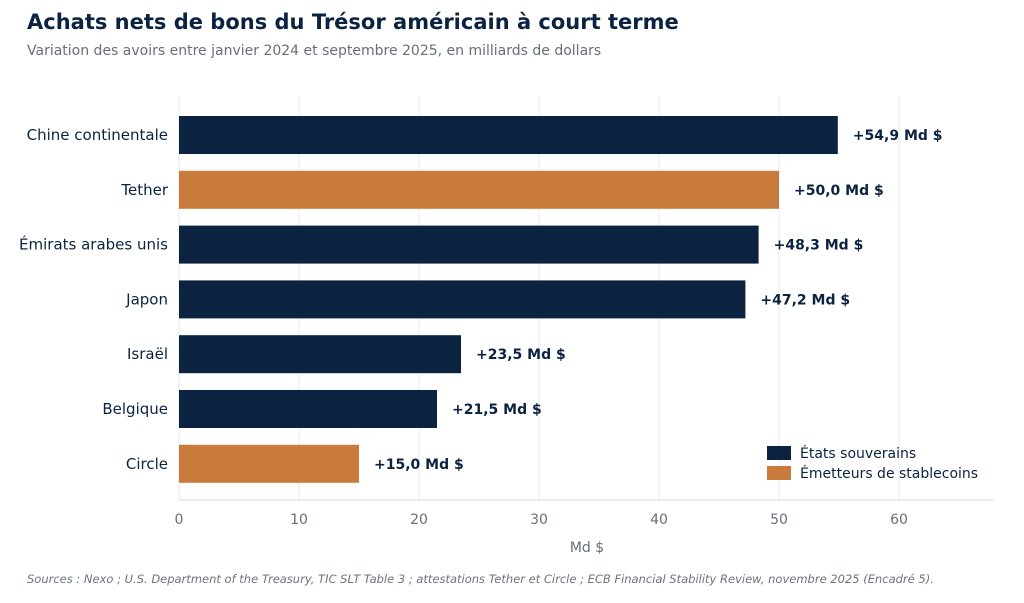 This screenshot has height=603, width=1024. Describe the element at coordinates (889, 473) in the screenshot. I see `legend-label: Émetteurs de stablecoins` at that location.